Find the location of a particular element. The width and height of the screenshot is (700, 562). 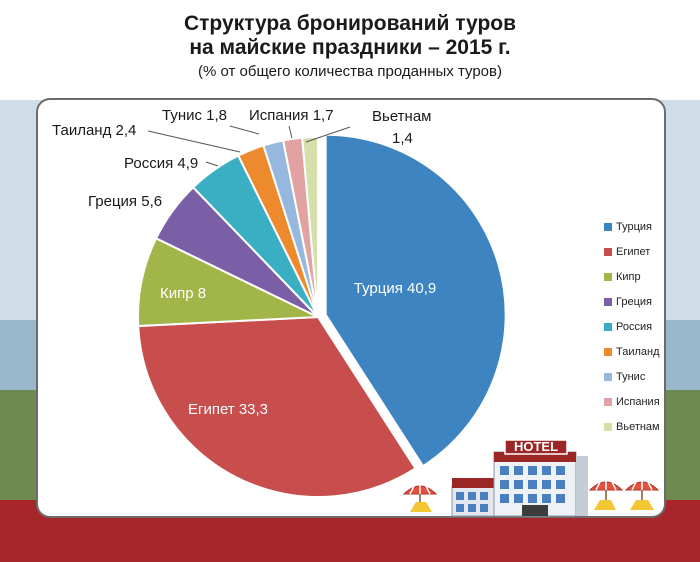

slice-label-3: Кипр 8 is located at coordinates (183, 293).